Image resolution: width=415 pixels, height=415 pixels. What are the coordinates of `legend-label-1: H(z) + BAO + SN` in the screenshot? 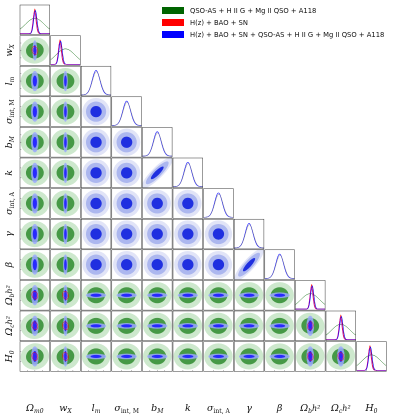 It's located at (219, 23).